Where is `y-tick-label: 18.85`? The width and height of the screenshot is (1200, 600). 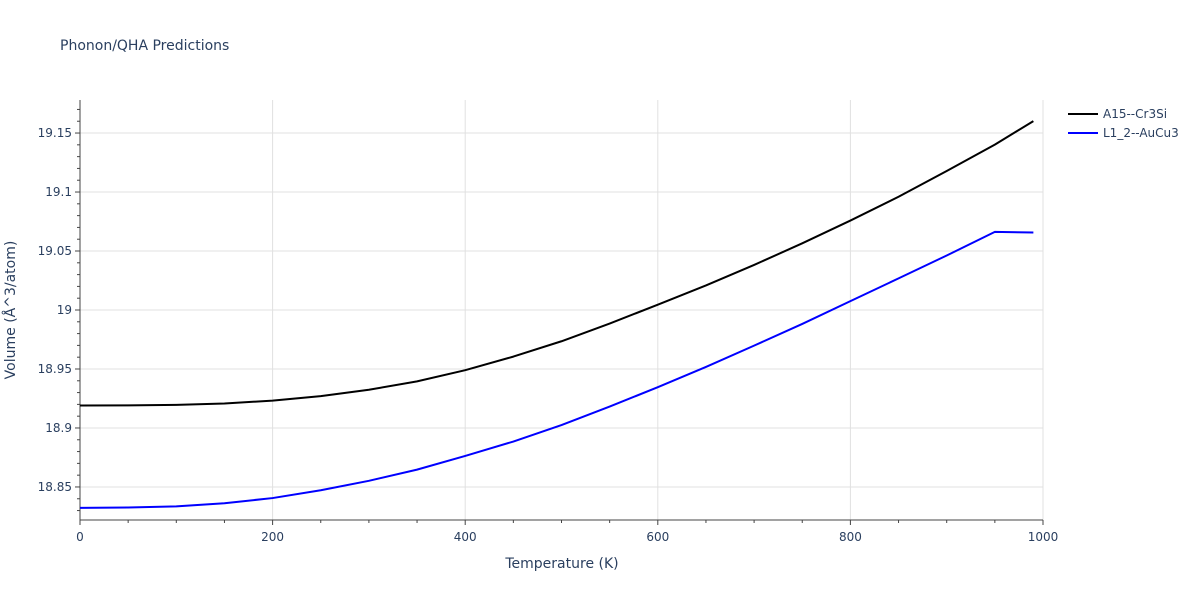
y-tick-label: 18.85 is located at coordinates (55, 487).